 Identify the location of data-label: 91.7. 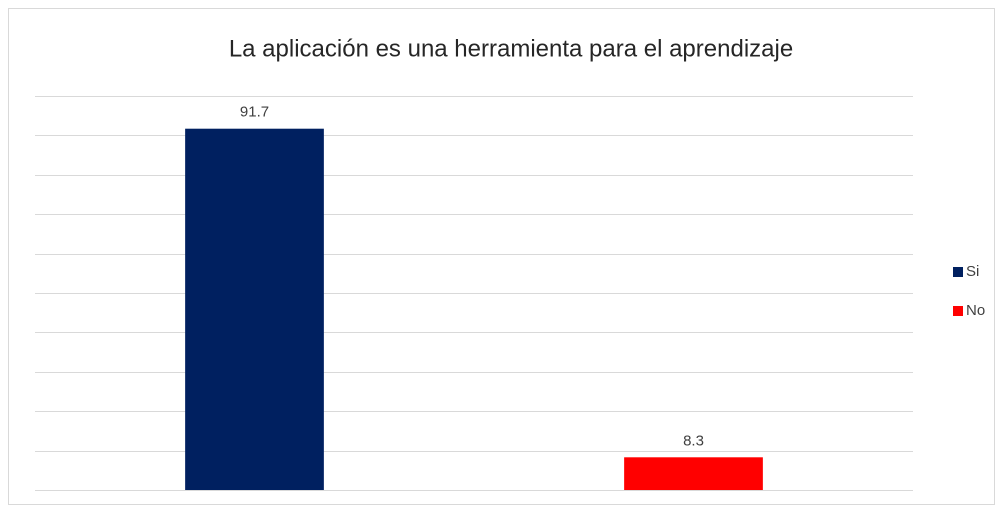
(254, 112).